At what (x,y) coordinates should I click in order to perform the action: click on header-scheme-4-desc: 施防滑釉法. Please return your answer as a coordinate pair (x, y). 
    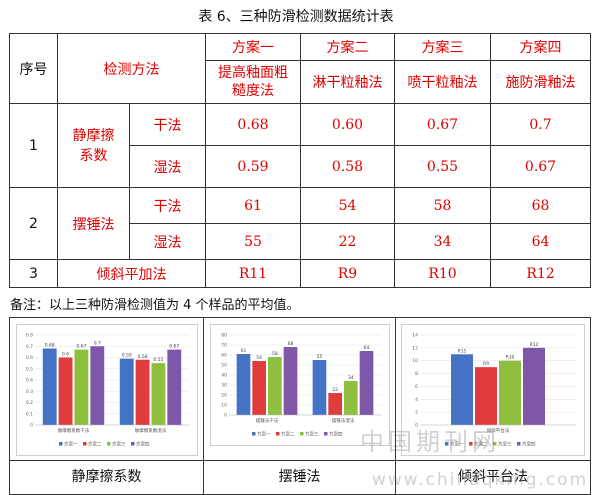
    Looking at the image, I should click on (540, 82).